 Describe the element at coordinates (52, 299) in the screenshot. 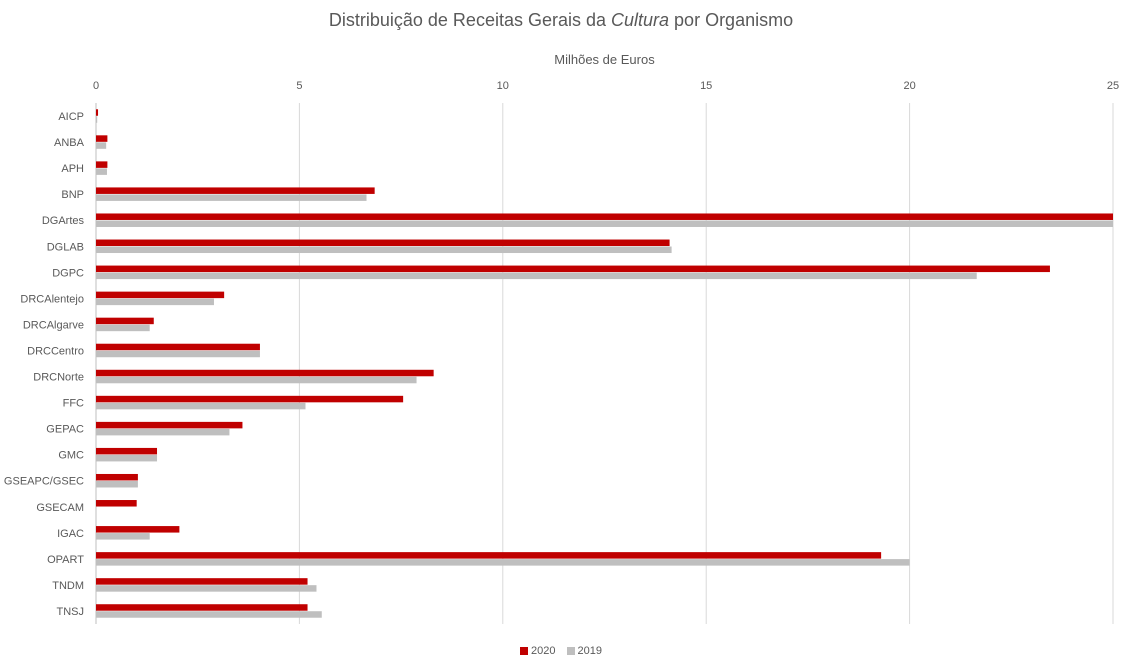

I see `y-category-label: DRCAlentejo` at that location.